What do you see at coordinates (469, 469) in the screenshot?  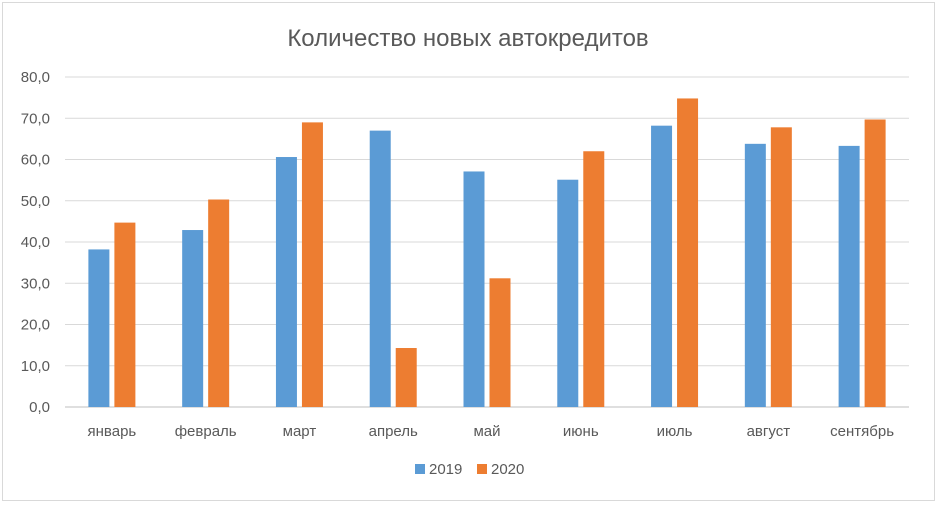 I see `legend: 2019 2020` at bounding box center [469, 469].